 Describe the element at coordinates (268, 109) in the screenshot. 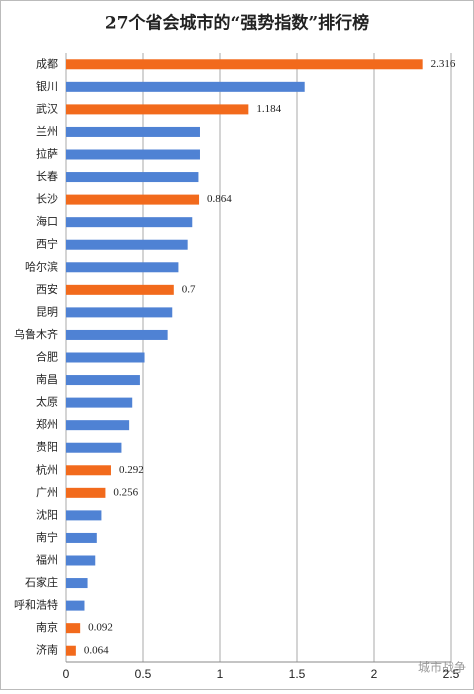

I see `data-label: 1.184` at that location.